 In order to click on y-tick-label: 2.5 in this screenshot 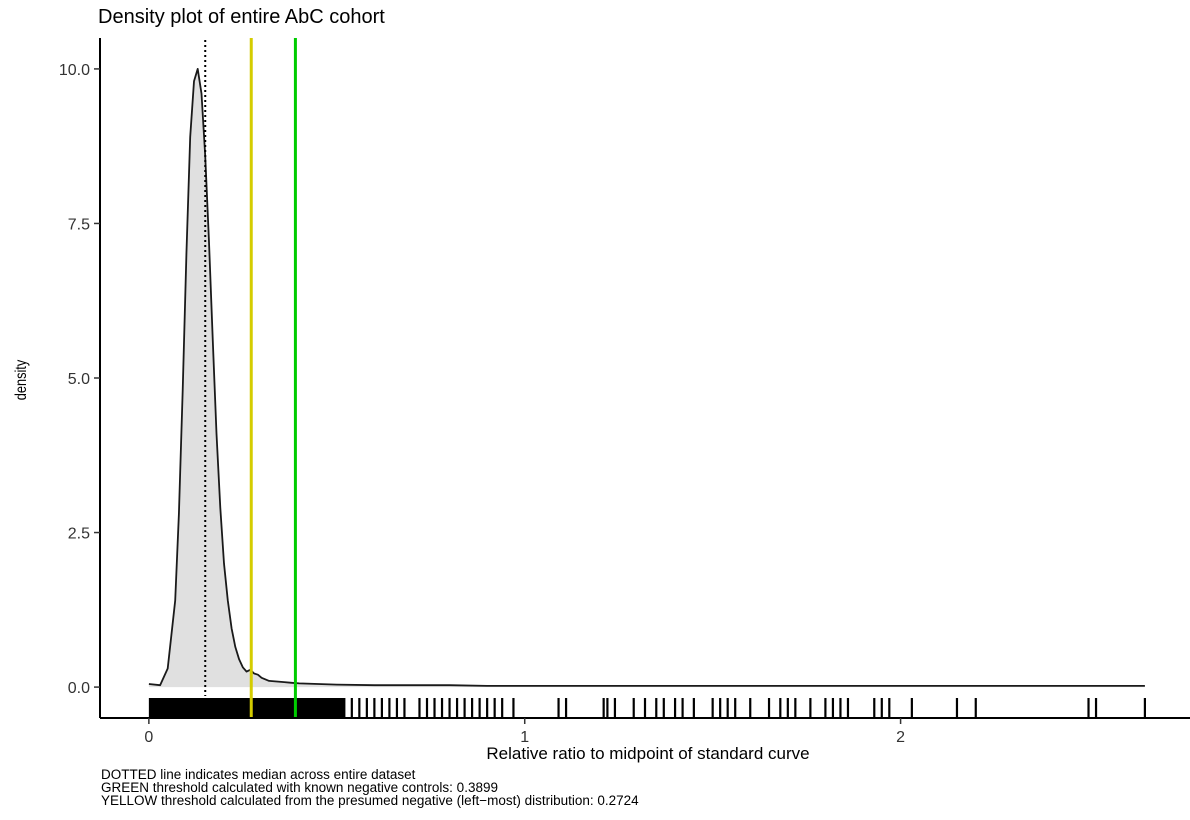, I will do `click(79, 534)`.